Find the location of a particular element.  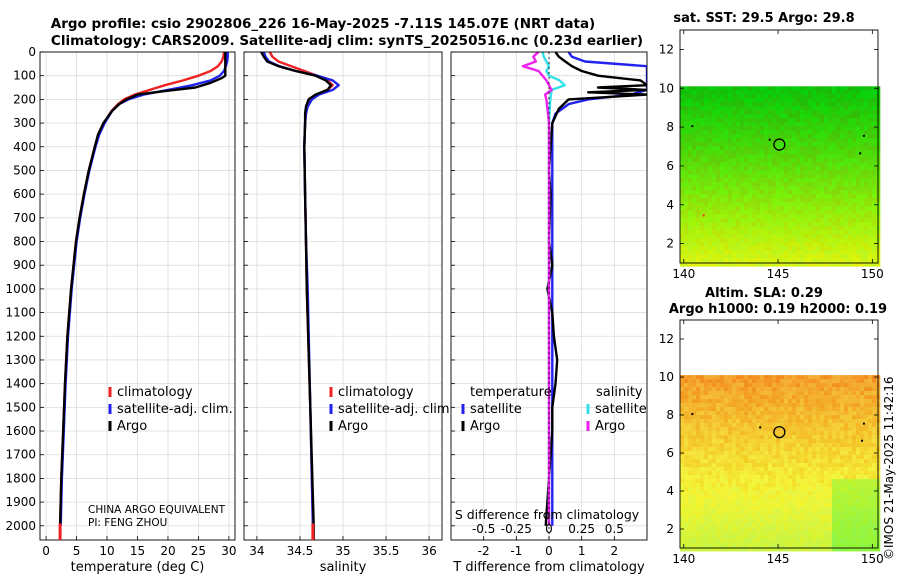

x-tick-label: 34.5 is located at coordinates (300, 551).